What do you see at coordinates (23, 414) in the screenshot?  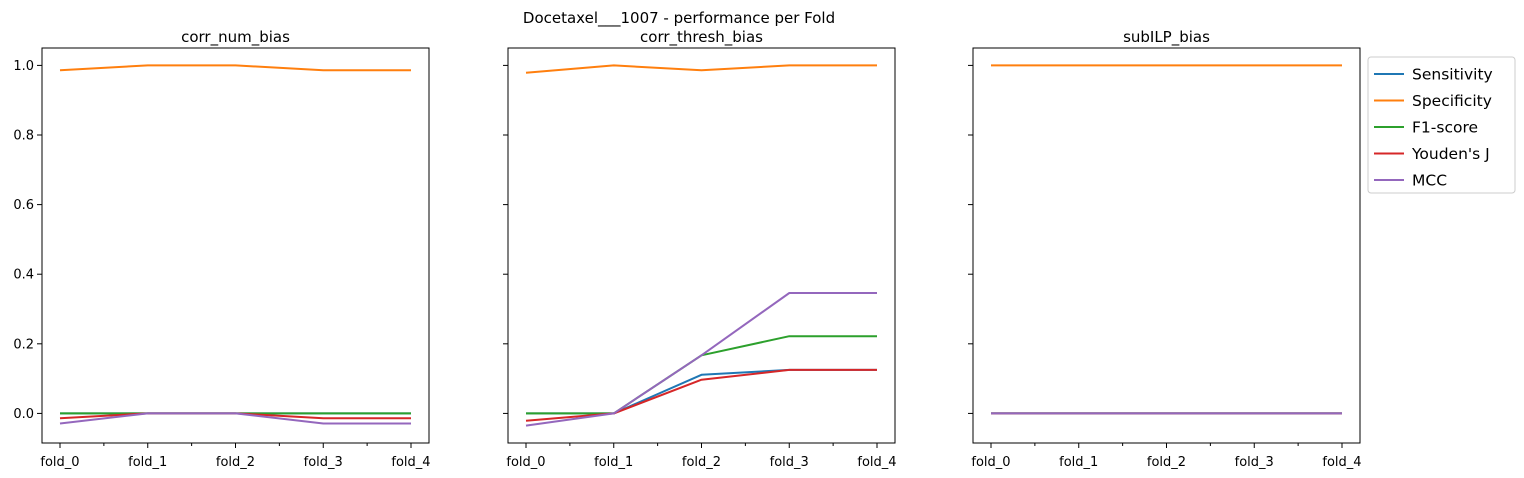 I see `y-tick-label: 0.0` at bounding box center [23, 414].